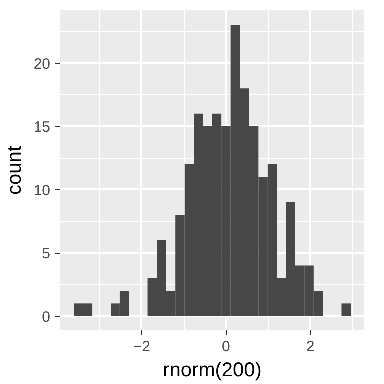 The width and height of the screenshot is (384, 384). What do you see at coordinates (310, 347) in the screenshot?
I see `x-tick-label: 2` at bounding box center [310, 347].